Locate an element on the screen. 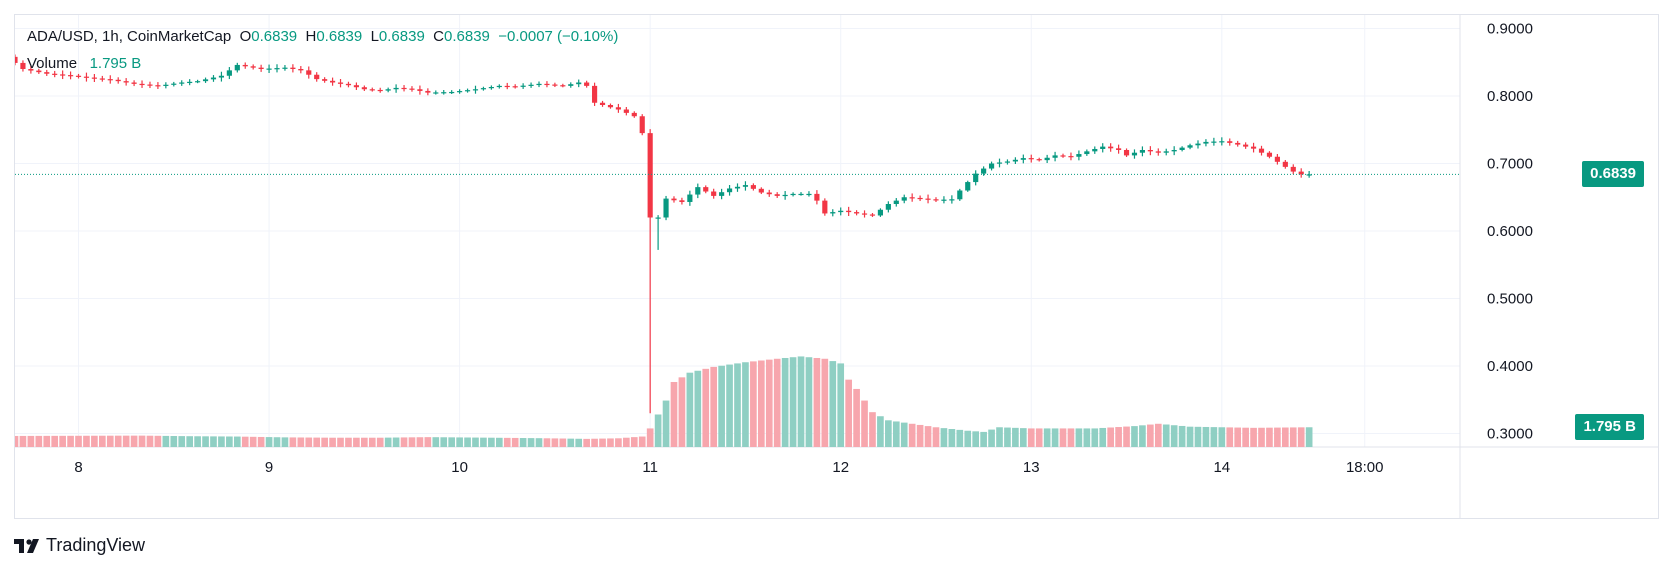 This screenshot has height=571, width=1674. x-tick-label: 12 is located at coordinates (840, 467).